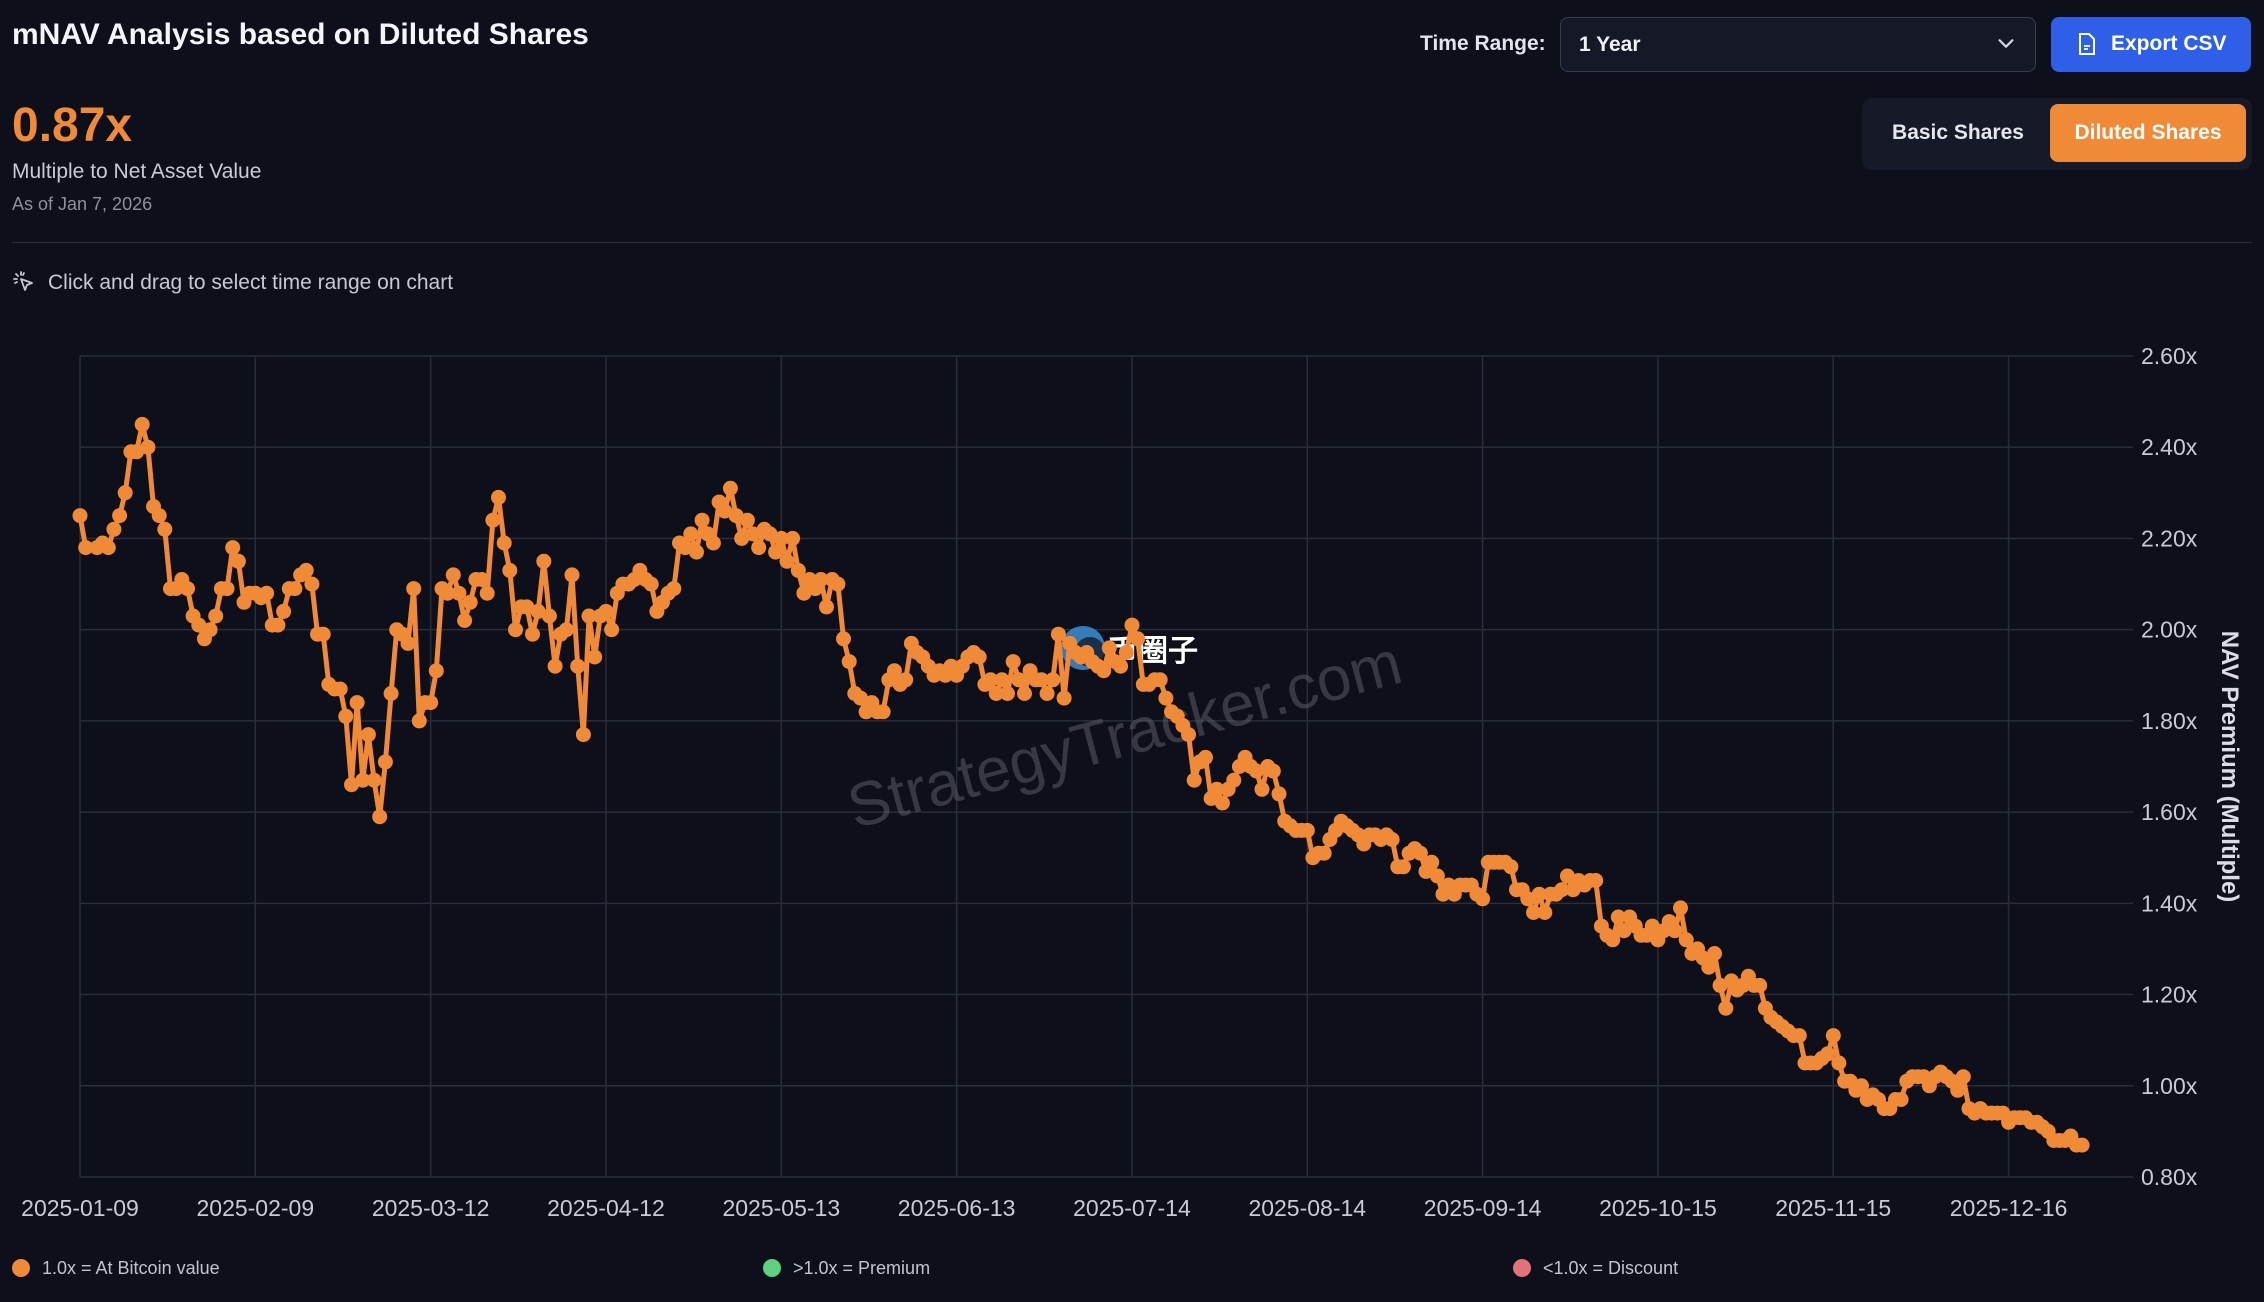  Describe the element at coordinates (1798, 44) in the screenshot. I see `time-range-select: 1 Year` at that location.